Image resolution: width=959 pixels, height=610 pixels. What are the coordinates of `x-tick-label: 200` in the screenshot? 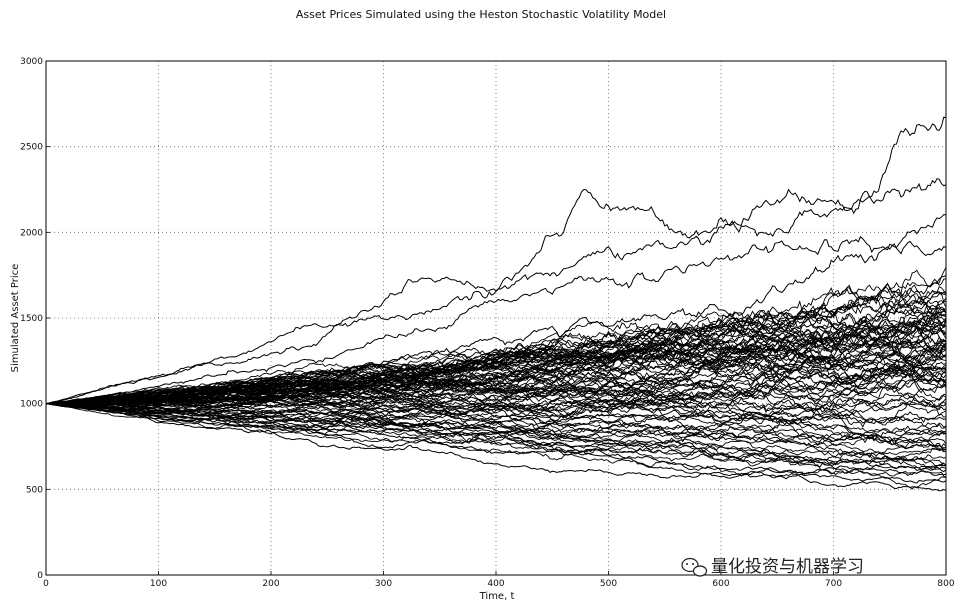 It's located at (270, 584).